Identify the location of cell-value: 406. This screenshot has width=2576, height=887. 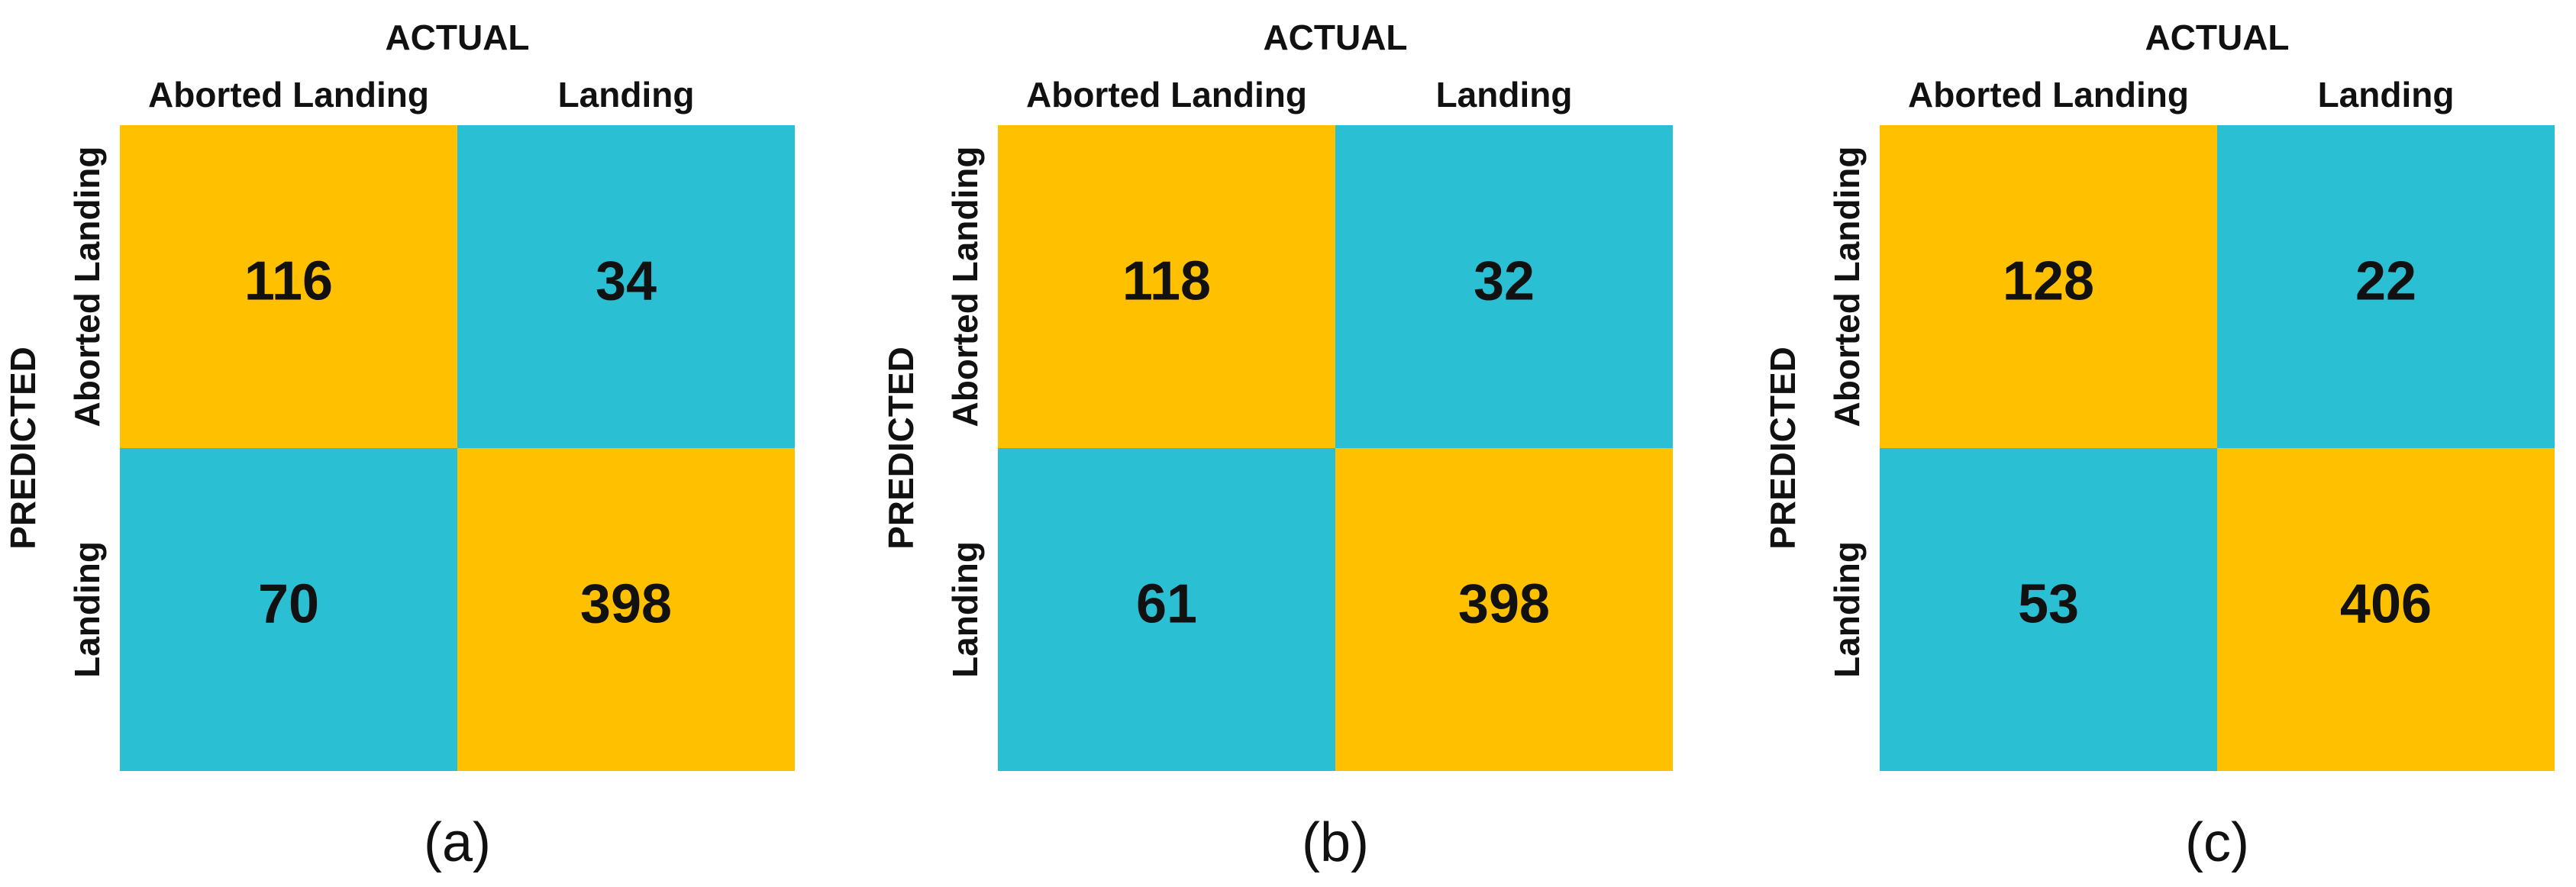
(2386, 604).